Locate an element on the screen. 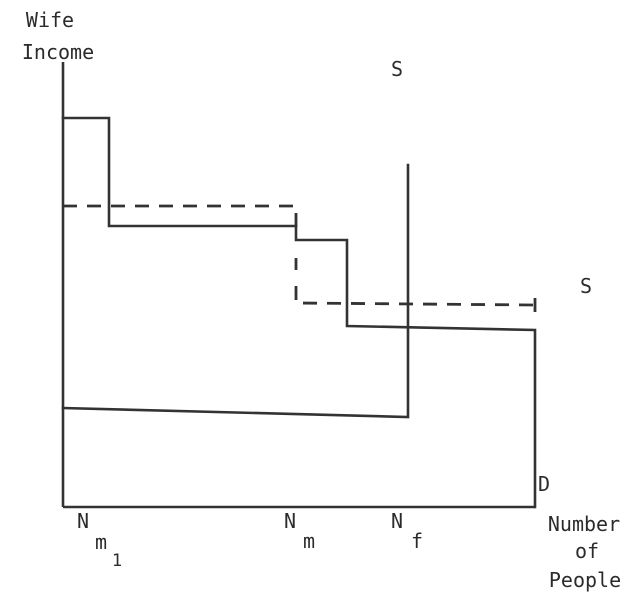 This screenshot has width=634, height=601. tick-nf-sub: f is located at coordinates (417, 541).